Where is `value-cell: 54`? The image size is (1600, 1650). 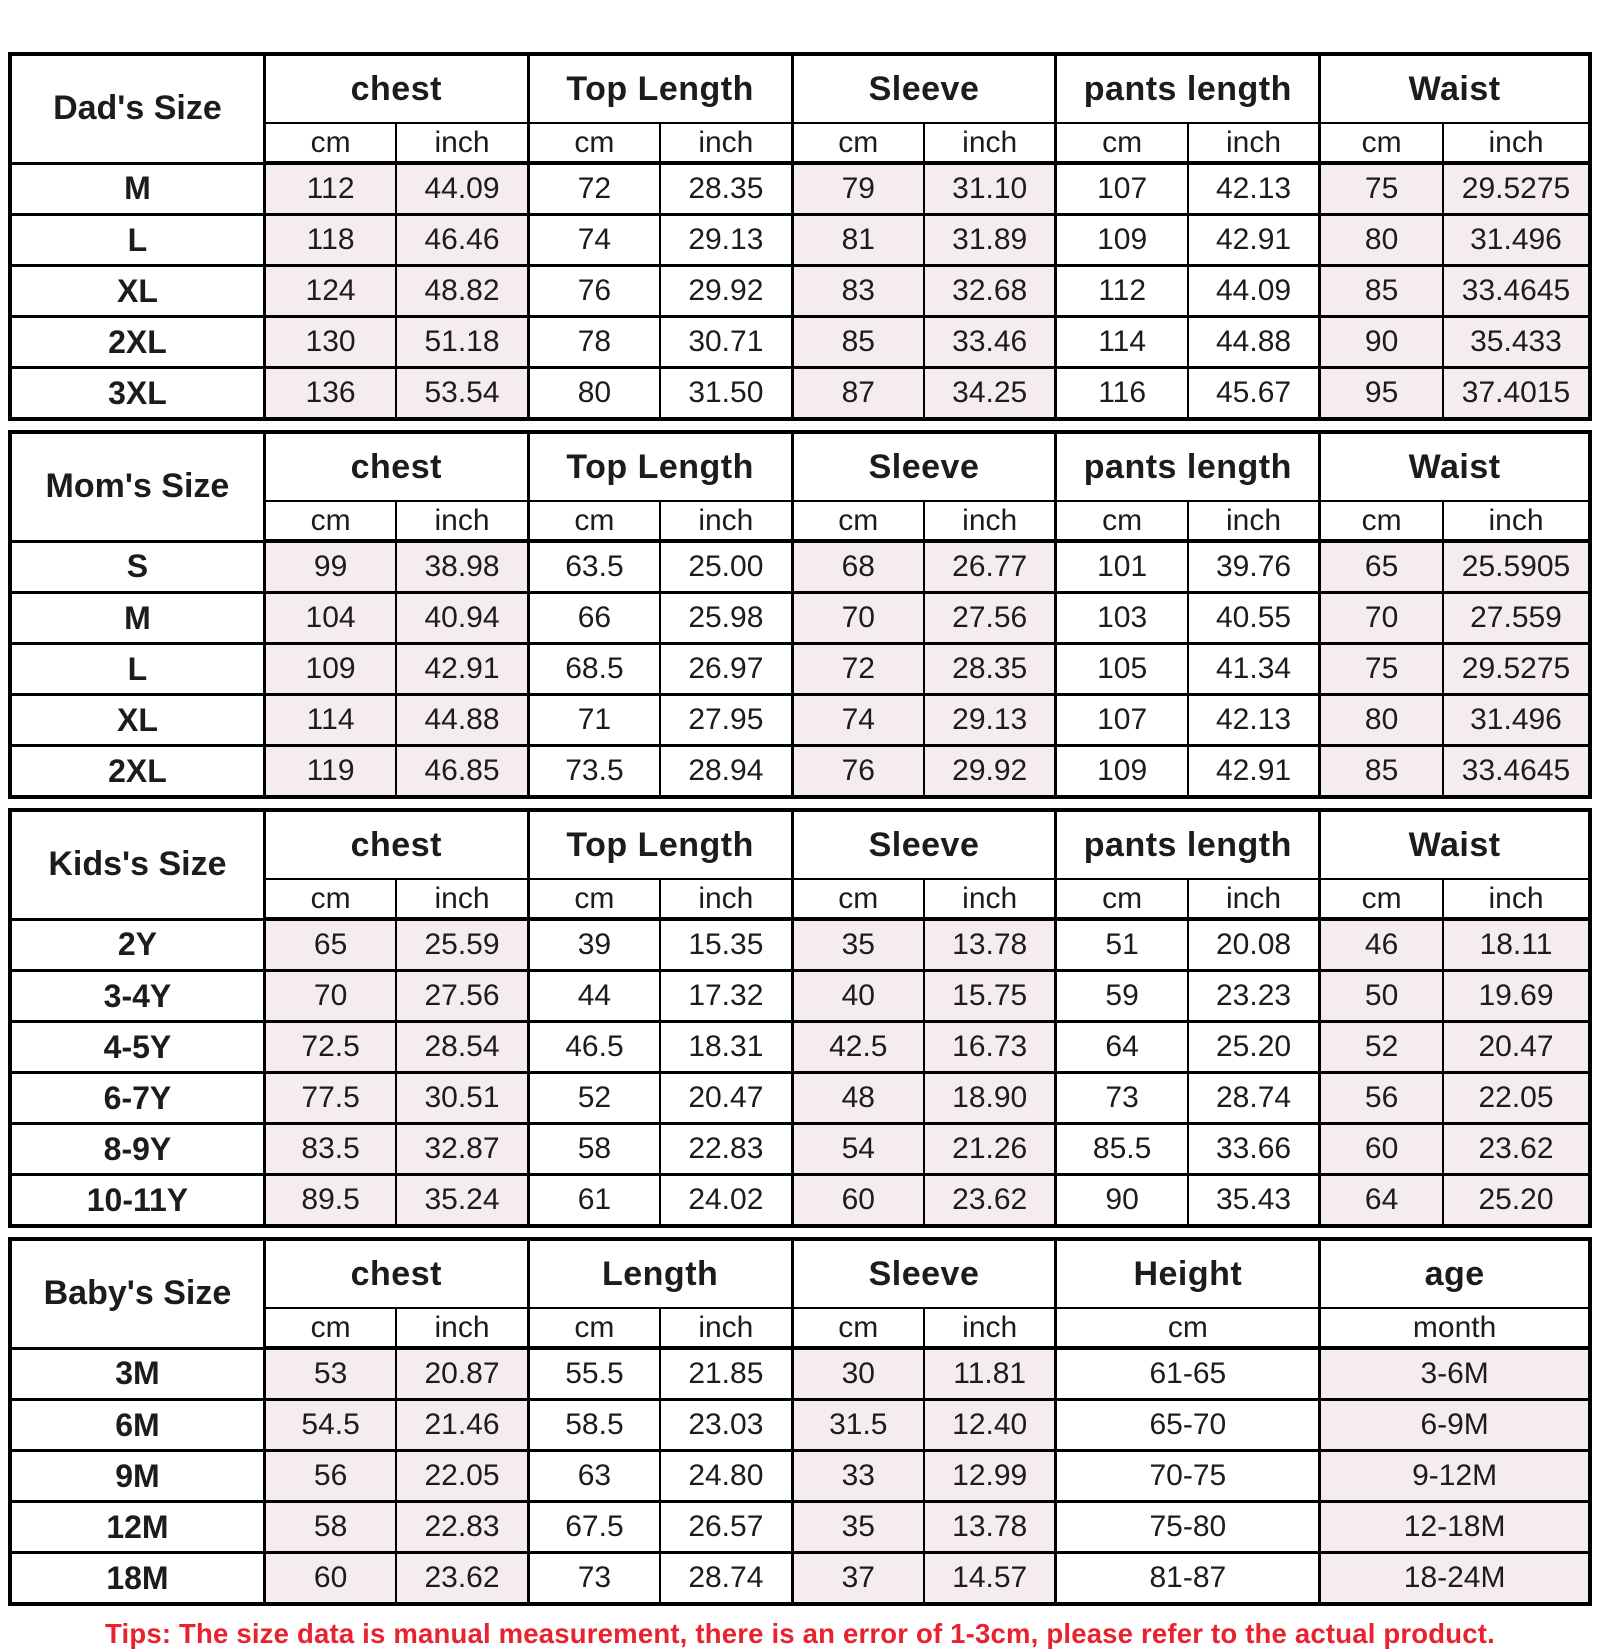
value-cell: 54 is located at coordinates (857, 1149).